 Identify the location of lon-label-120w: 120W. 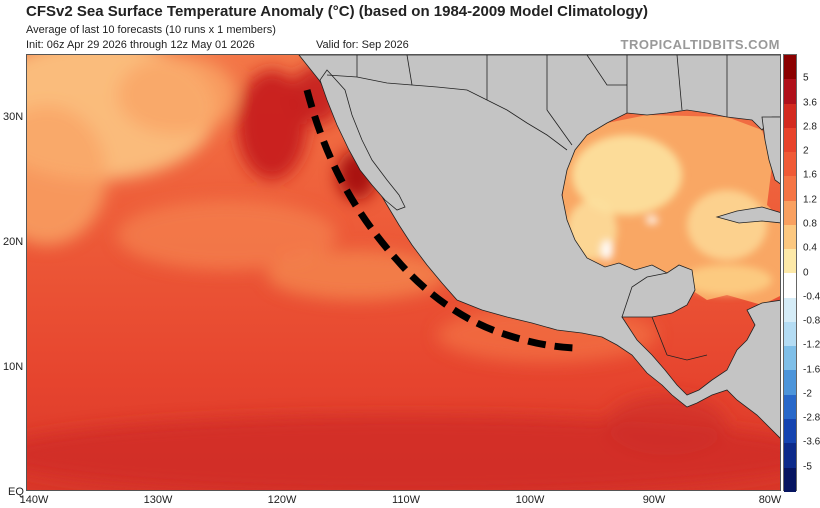
(282, 500).